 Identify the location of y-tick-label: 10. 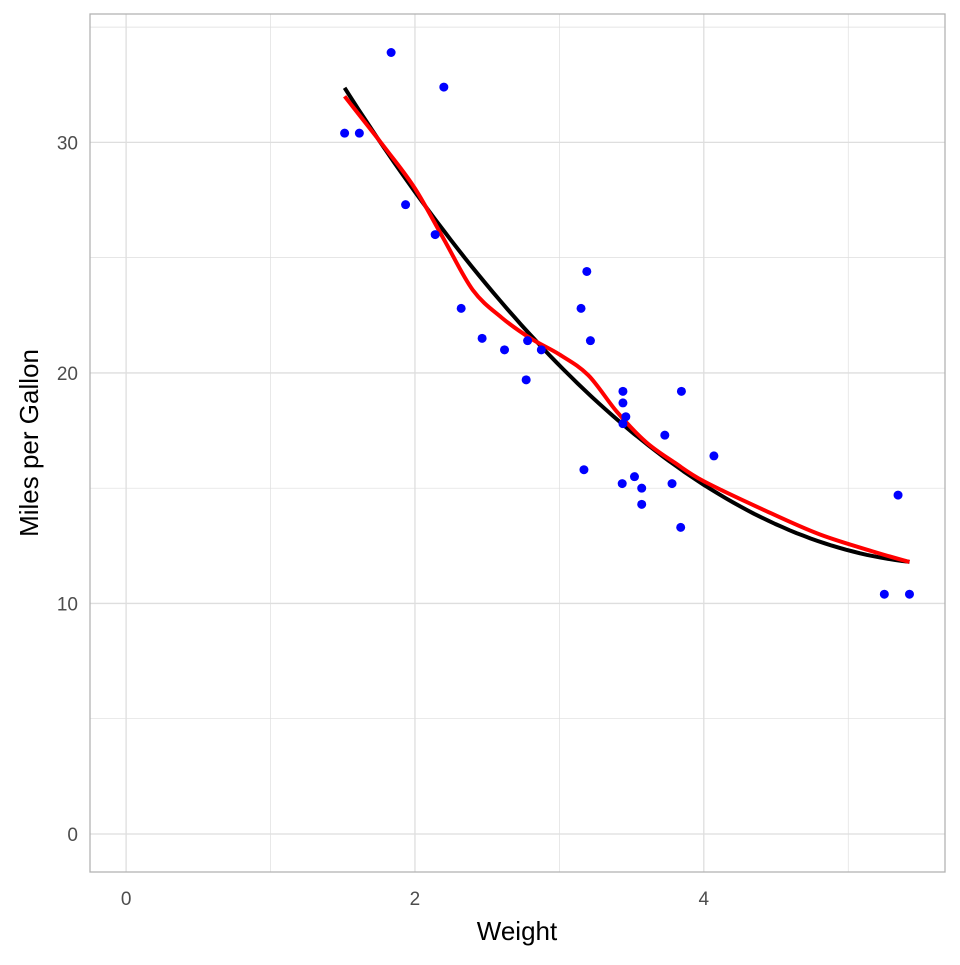
(67, 604).